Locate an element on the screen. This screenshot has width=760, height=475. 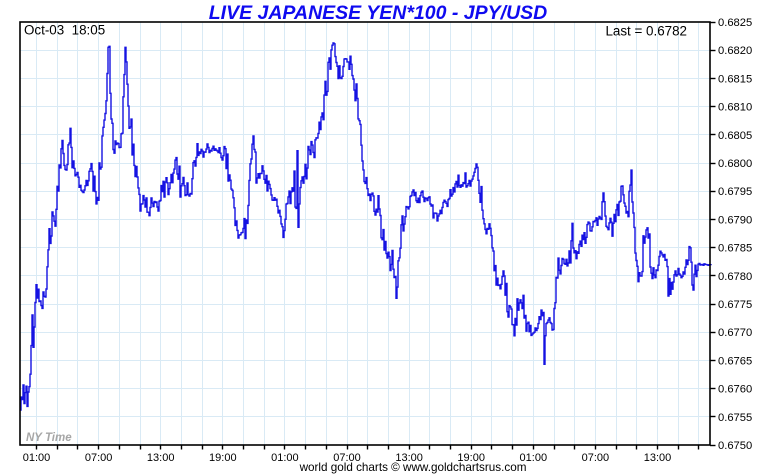
svg-text: 0.6770 is located at coordinates (735, 333).